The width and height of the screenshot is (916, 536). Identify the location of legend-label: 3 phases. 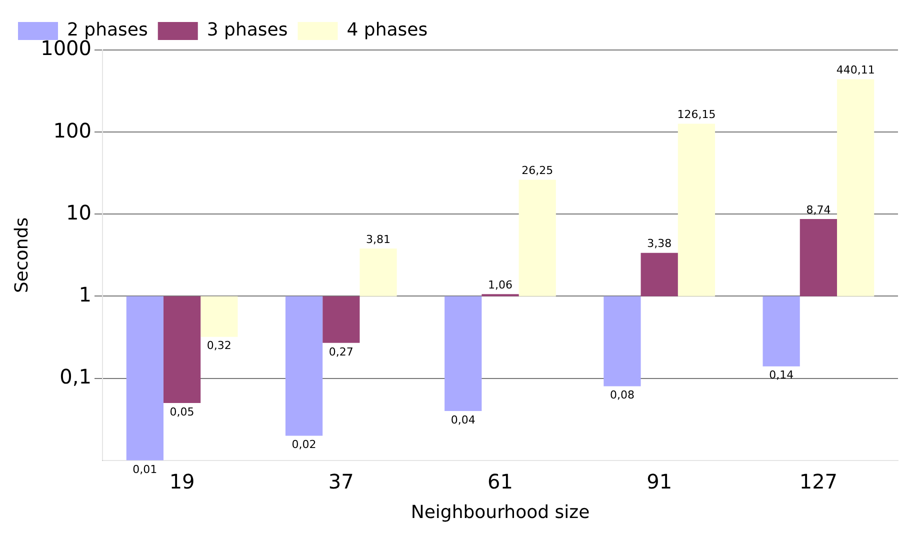
(247, 30).